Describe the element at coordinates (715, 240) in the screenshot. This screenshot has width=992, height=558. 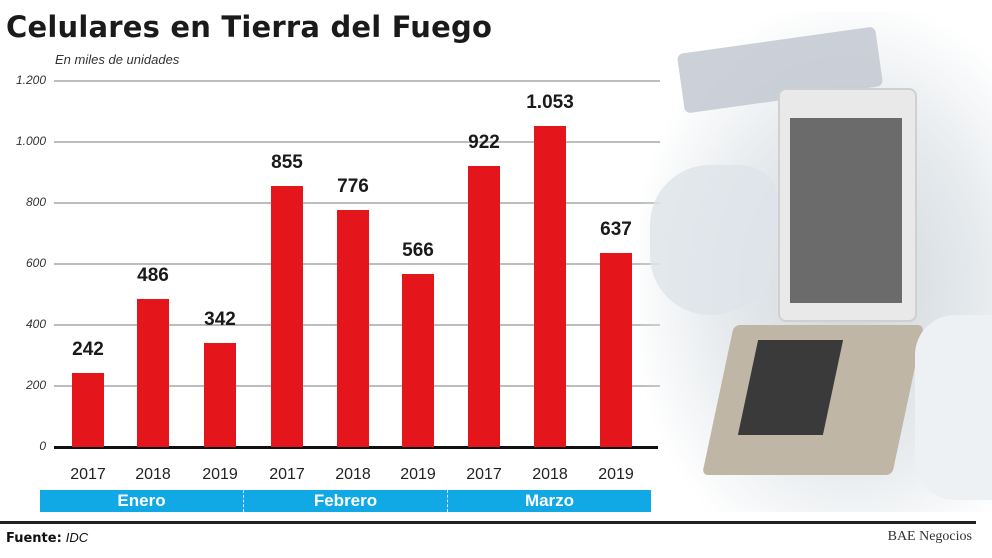
I see `photo-glove-left` at that location.